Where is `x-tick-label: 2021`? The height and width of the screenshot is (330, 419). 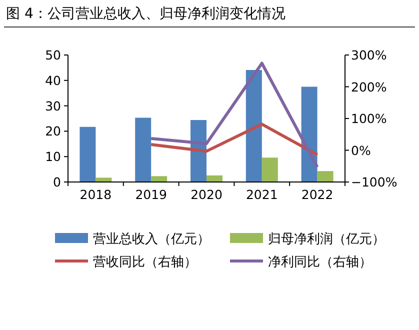
x-tick-label: 2021 is located at coordinates (262, 194).